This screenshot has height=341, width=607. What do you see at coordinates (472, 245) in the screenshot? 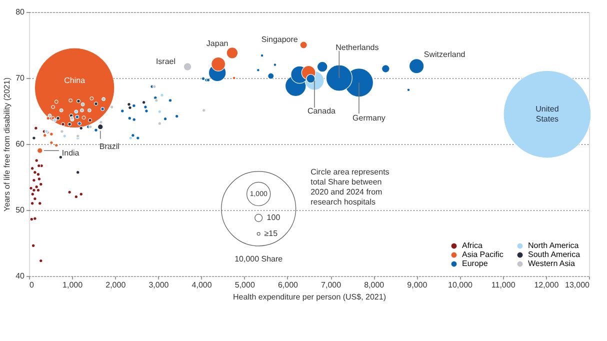
I see `legend-label: Africa` at bounding box center [472, 245].